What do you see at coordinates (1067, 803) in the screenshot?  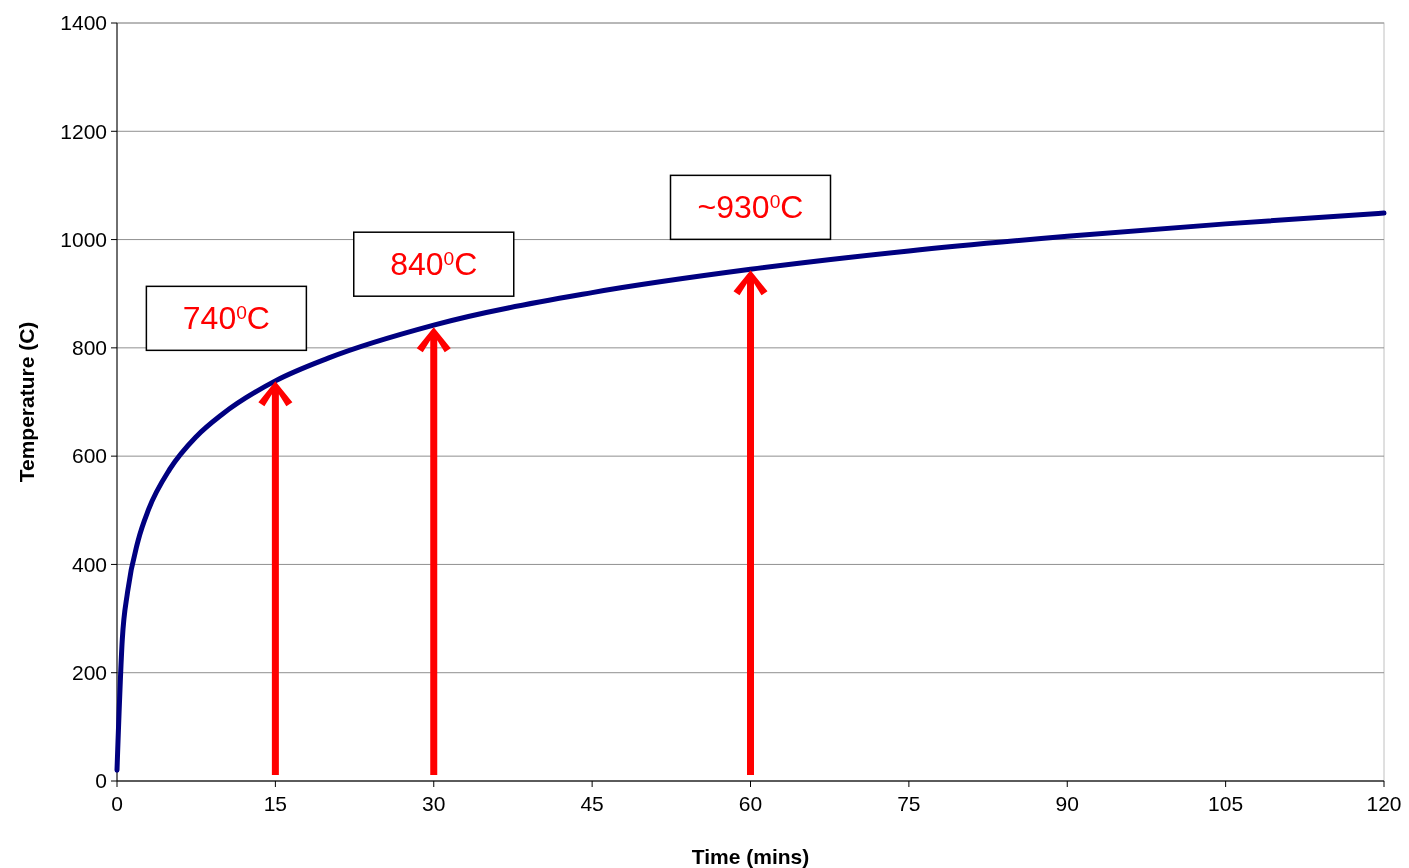 I see `x-tick-label: 90` at bounding box center [1067, 803].